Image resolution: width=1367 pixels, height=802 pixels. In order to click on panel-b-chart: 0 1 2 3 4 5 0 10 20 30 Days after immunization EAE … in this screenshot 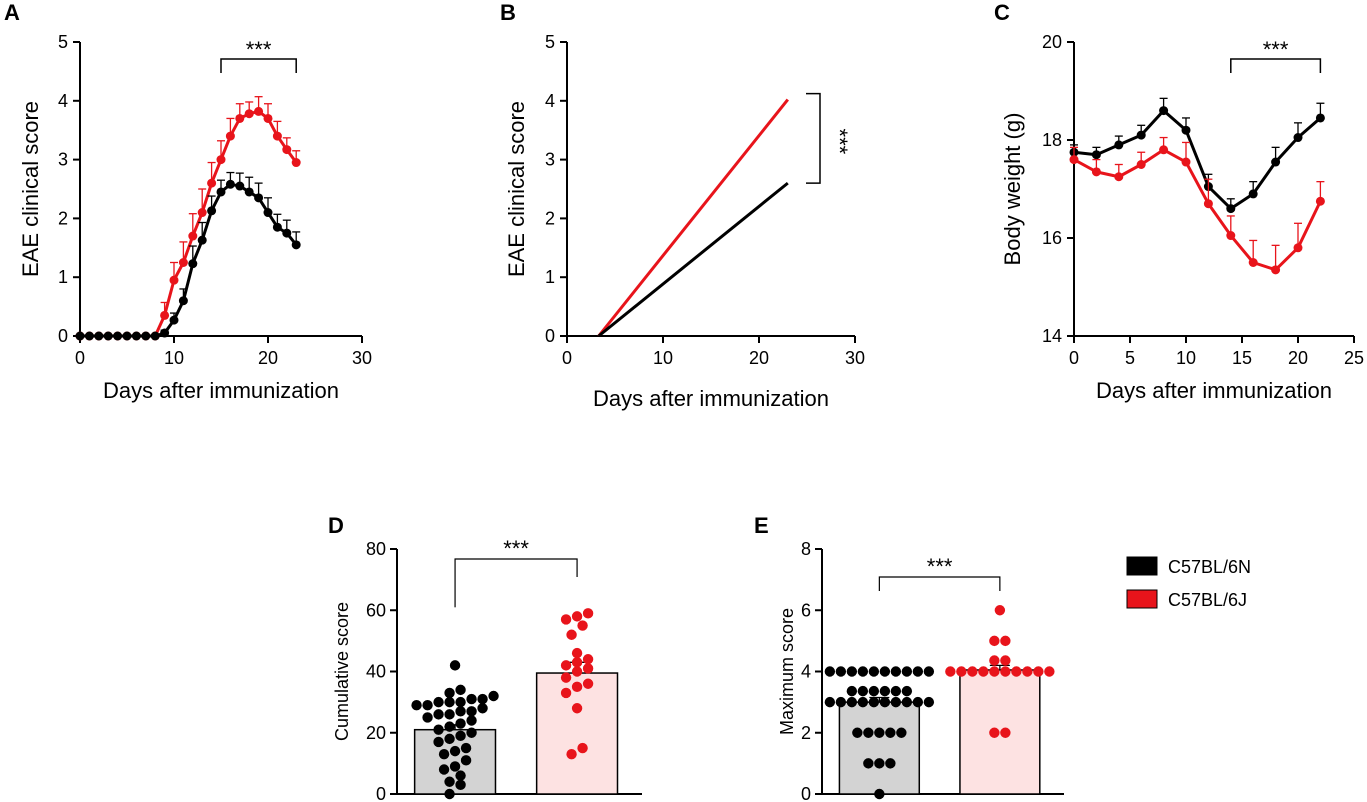, I will do `click(684, 221)`.